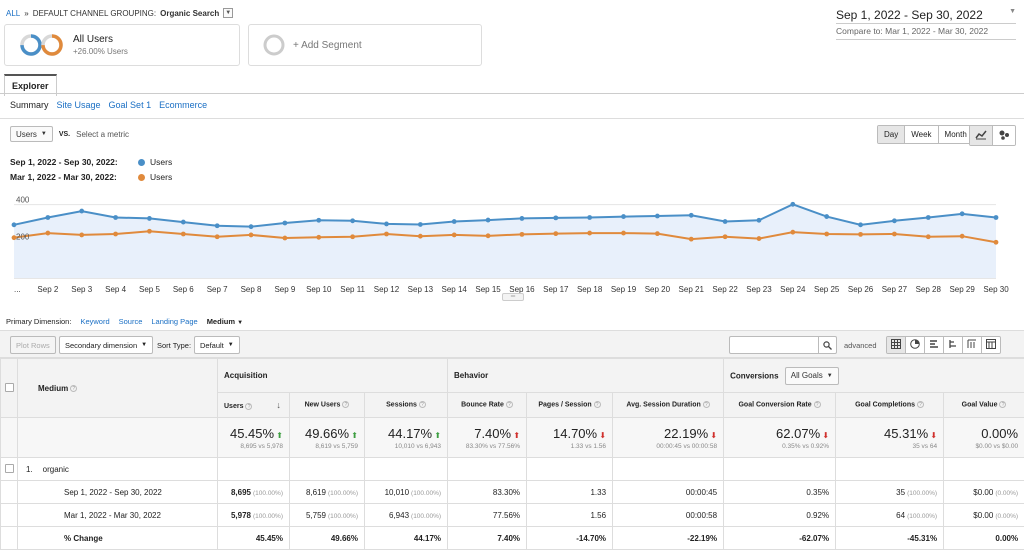  I want to click on table-cell: 5,978 (100.00%), so click(253, 515).